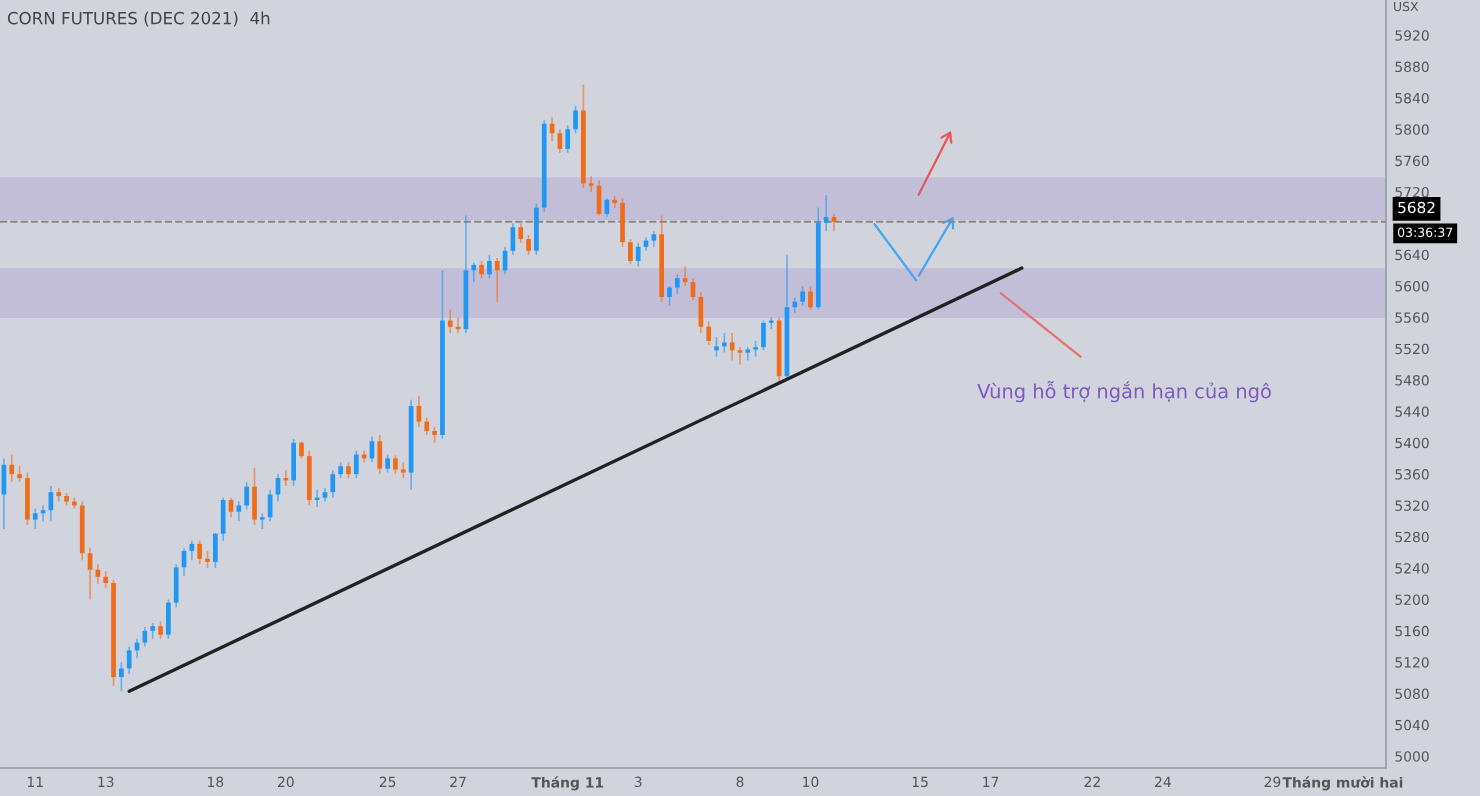  What do you see at coordinates (1124, 392) in the screenshot?
I see `annotation: Vùng hỗ trợ ngắn hạn của ngô` at bounding box center [1124, 392].